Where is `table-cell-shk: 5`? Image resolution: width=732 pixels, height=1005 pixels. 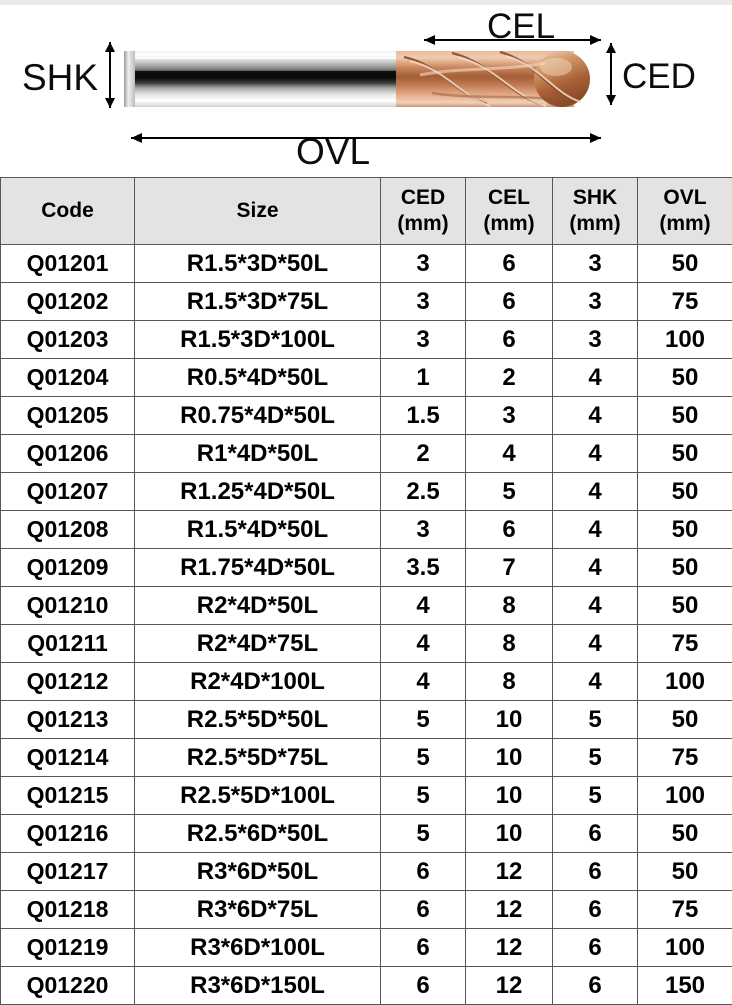
table-cell-shk: 5 is located at coordinates (595, 796).